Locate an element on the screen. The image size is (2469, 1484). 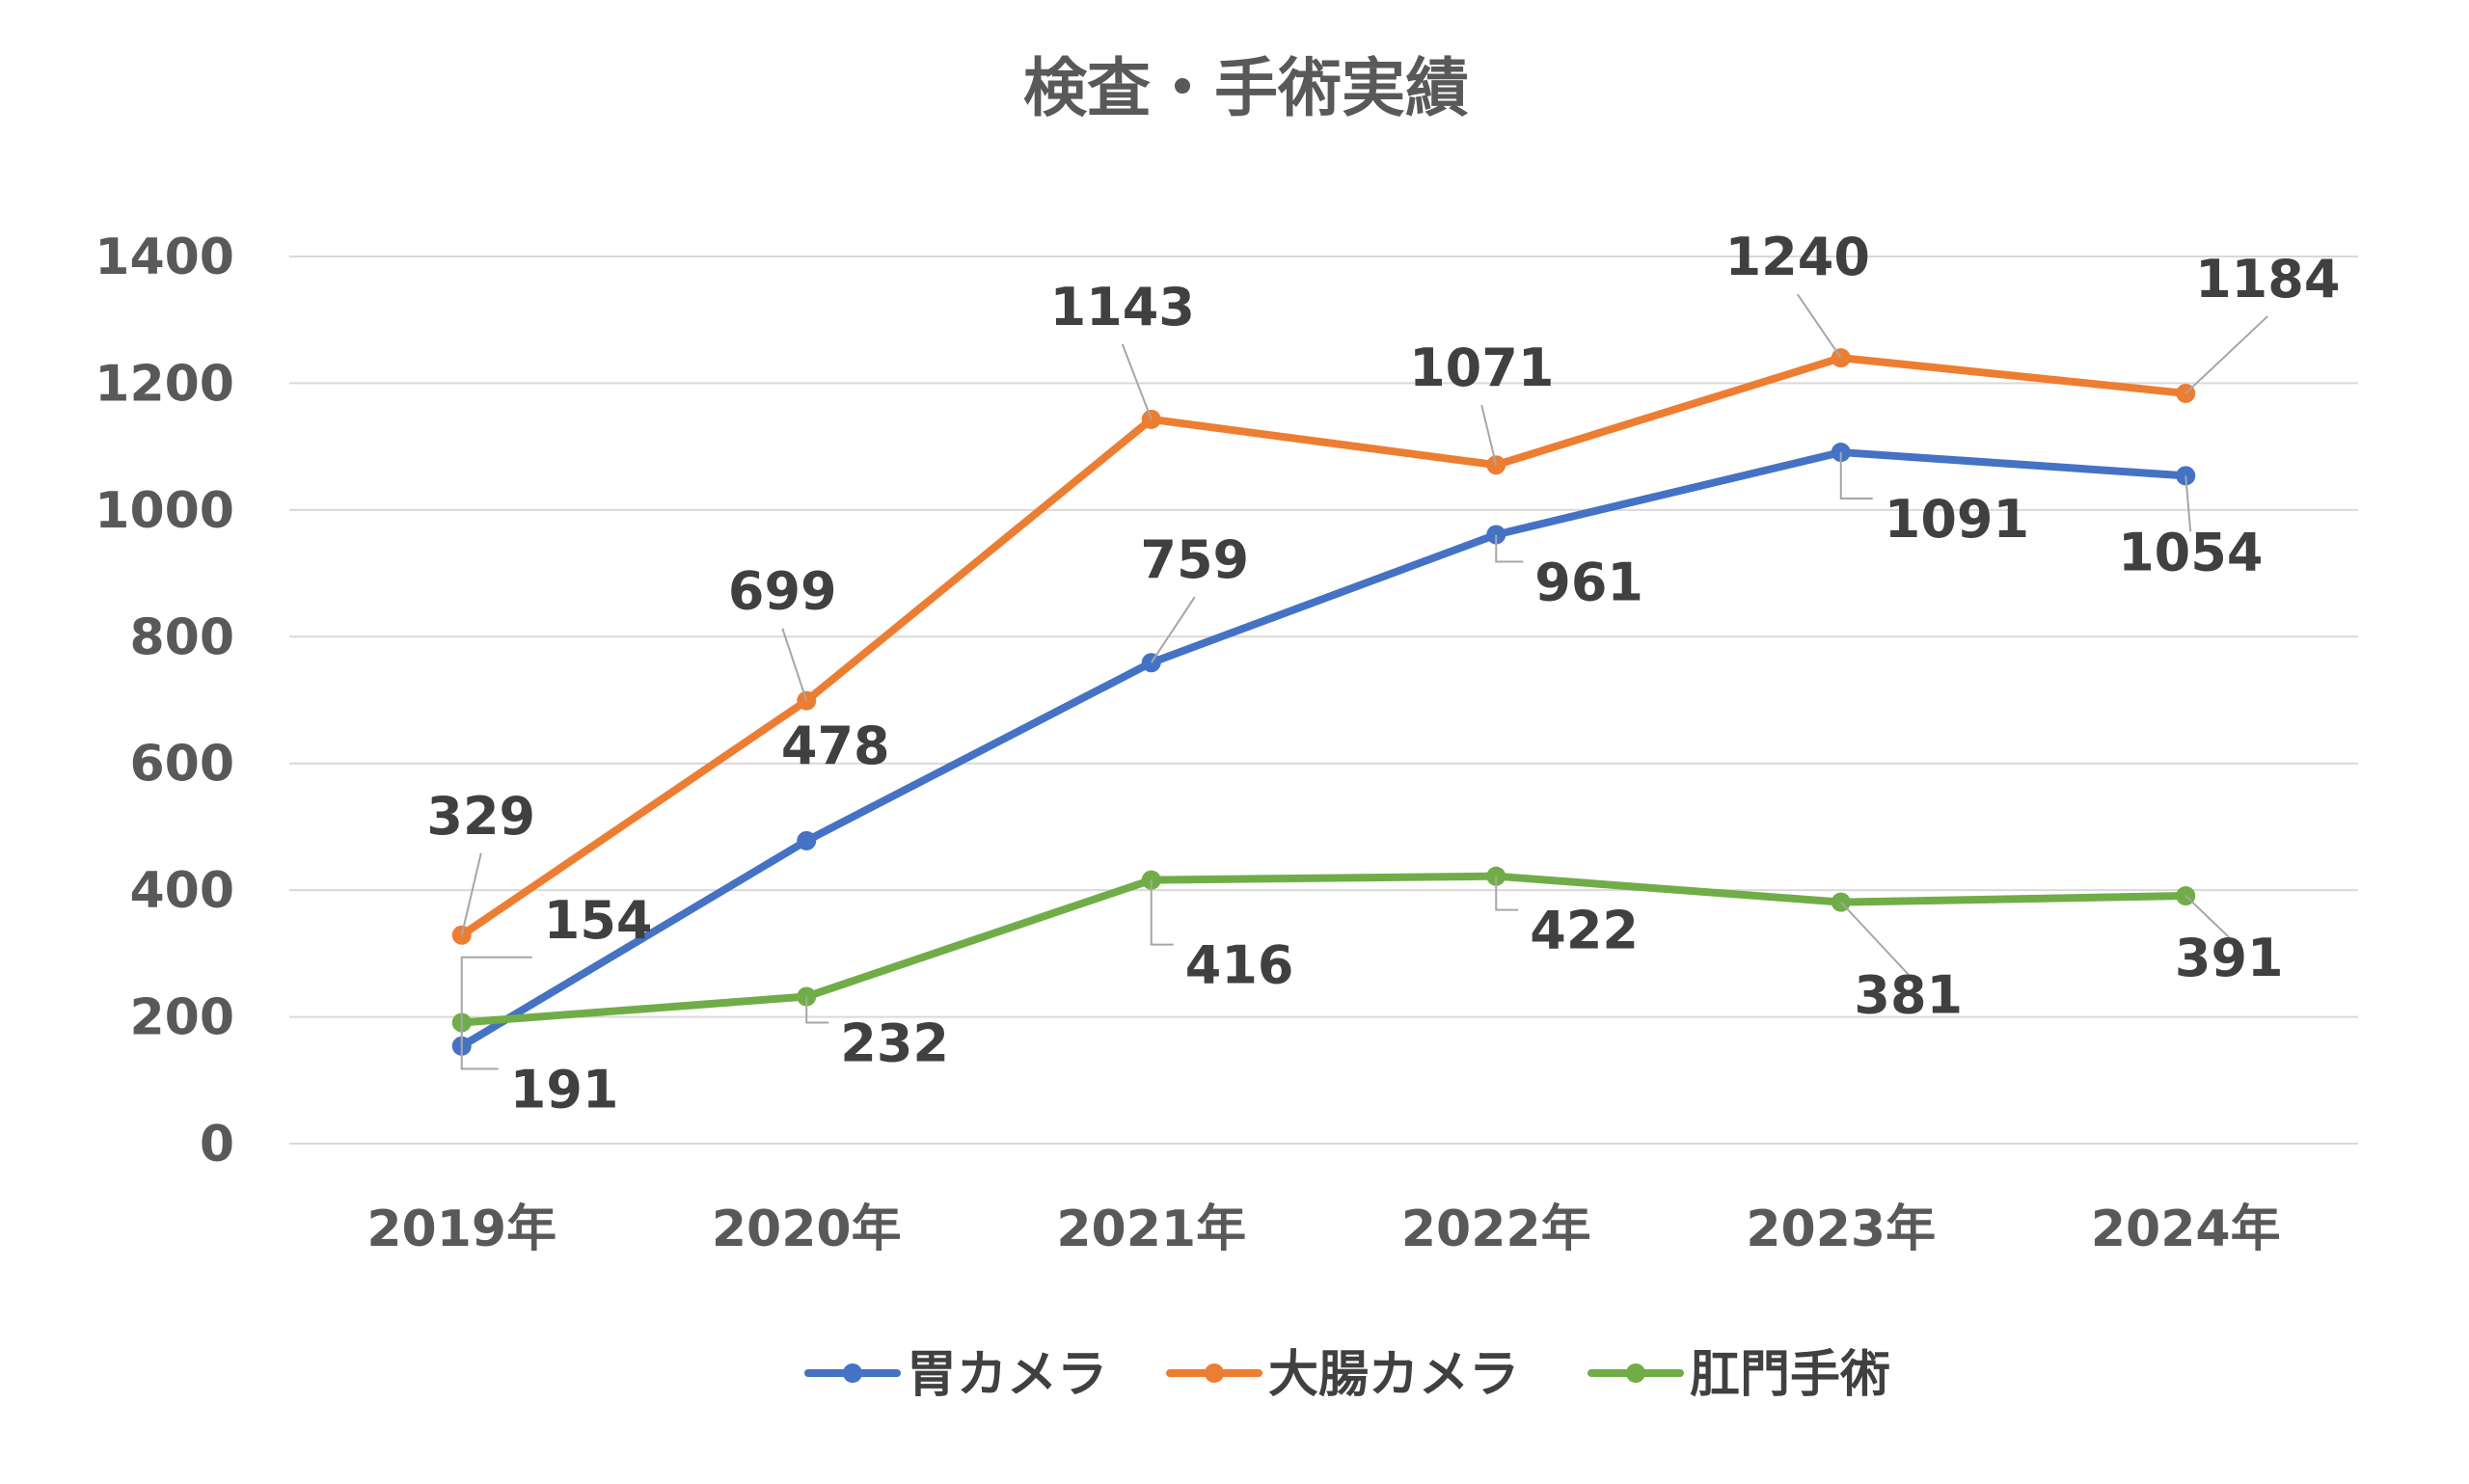
data-label: 191 is located at coordinates (564, 1089).